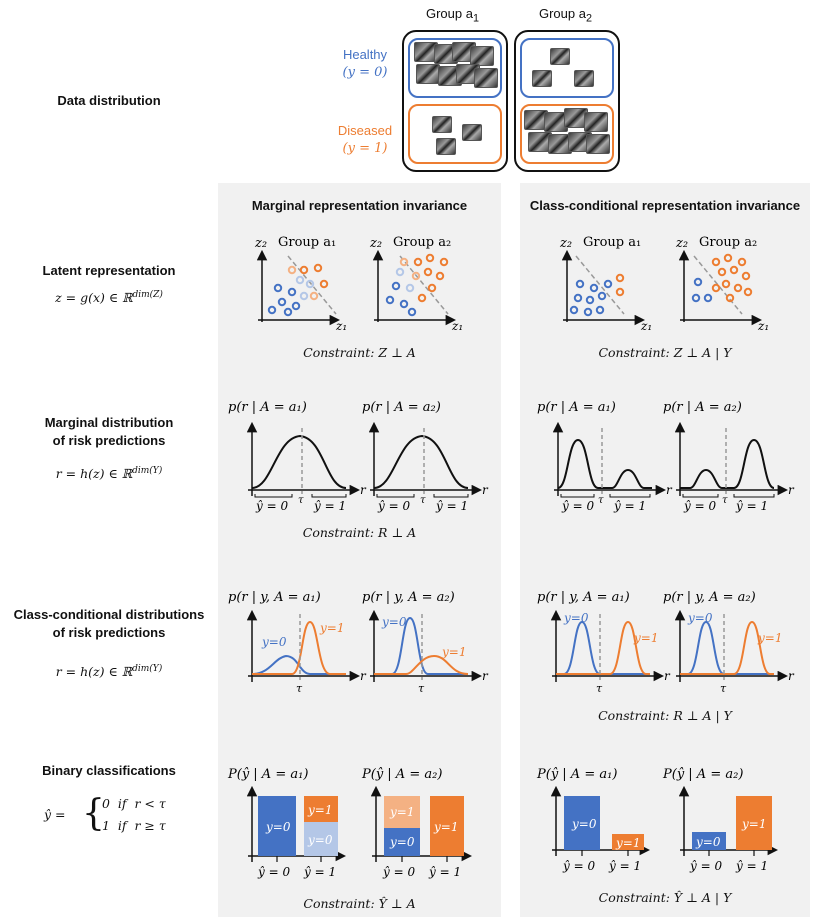 The image size is (830, 917). I want to click on group-a2-sub: 2, so click(588, 18).